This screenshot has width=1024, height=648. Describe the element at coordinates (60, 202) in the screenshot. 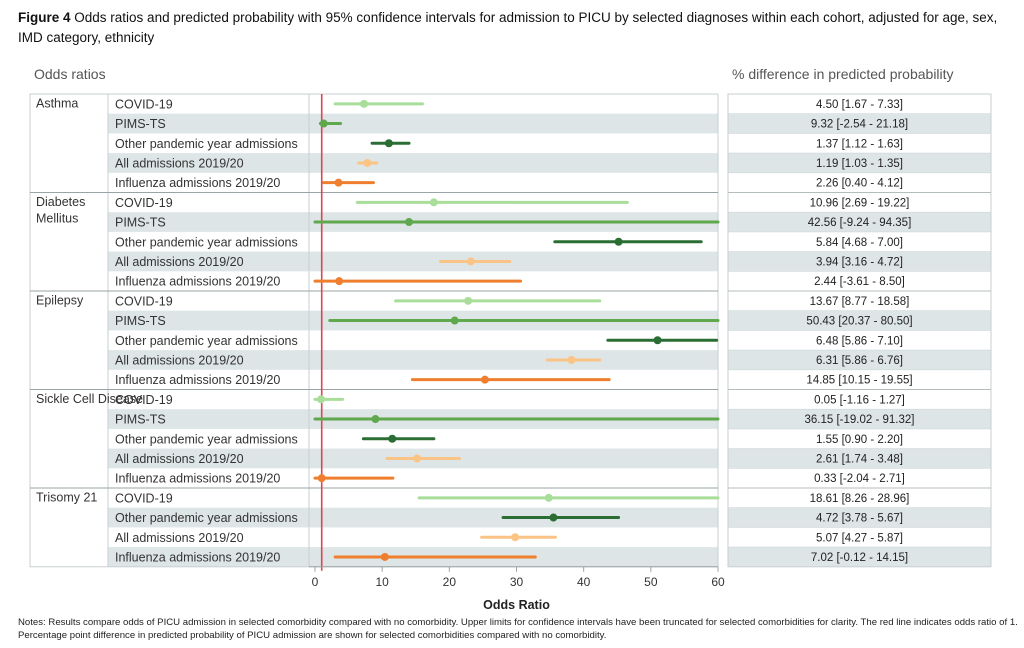

I see `group-name: Diabetes` at that location.